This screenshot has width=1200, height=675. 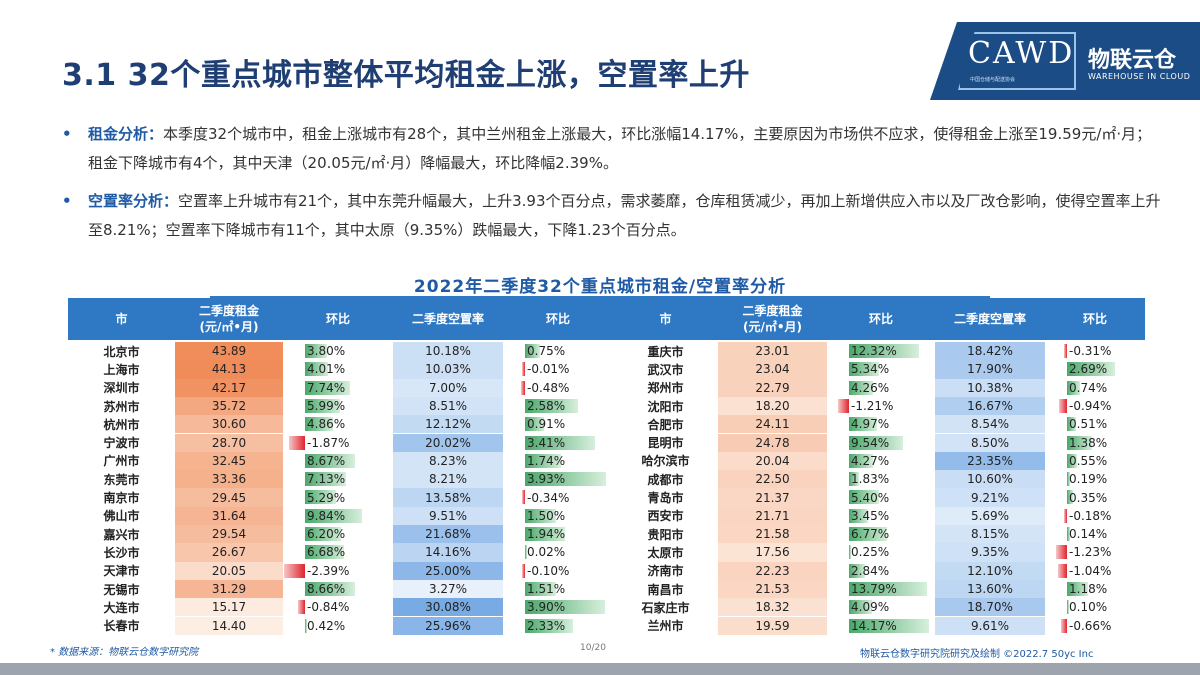 I want to click on rent-value: 18.20, so click(x=772, y=406).